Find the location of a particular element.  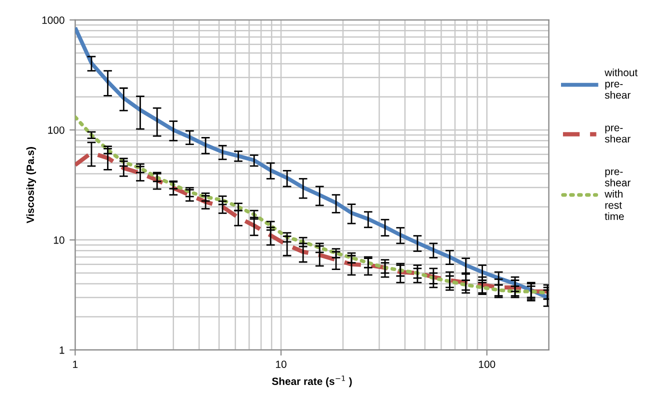

y-tick-label: 100 is located at coordinates (56, 130).